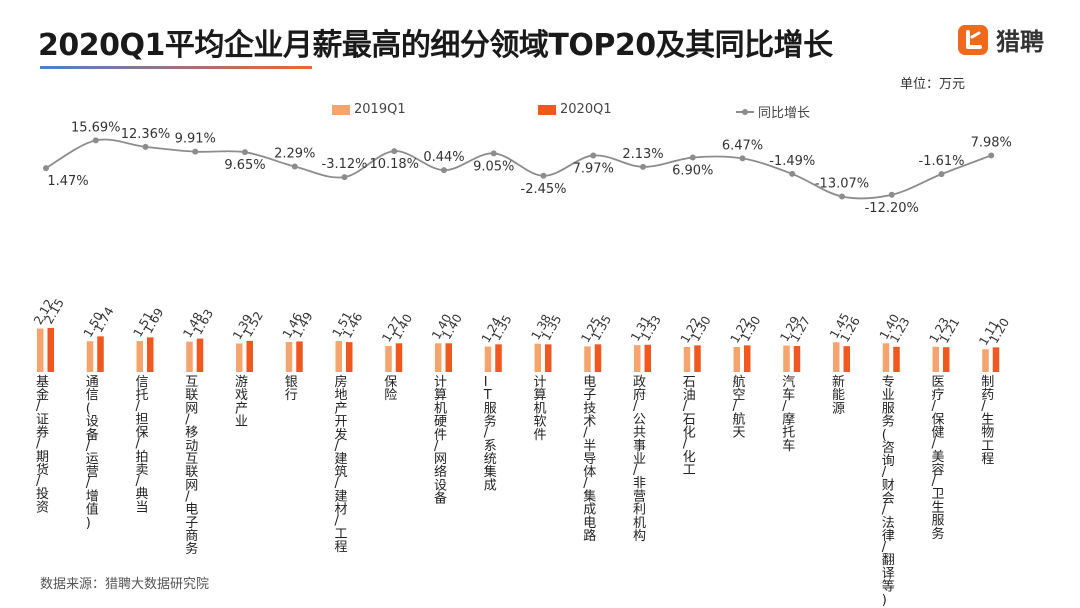 Image resolution: width=1080 pixels, height=608 pixels. Describe the element at coordinates (593, 168) in the screenshot. I see `growth-label-11: 7.97%` at that location.